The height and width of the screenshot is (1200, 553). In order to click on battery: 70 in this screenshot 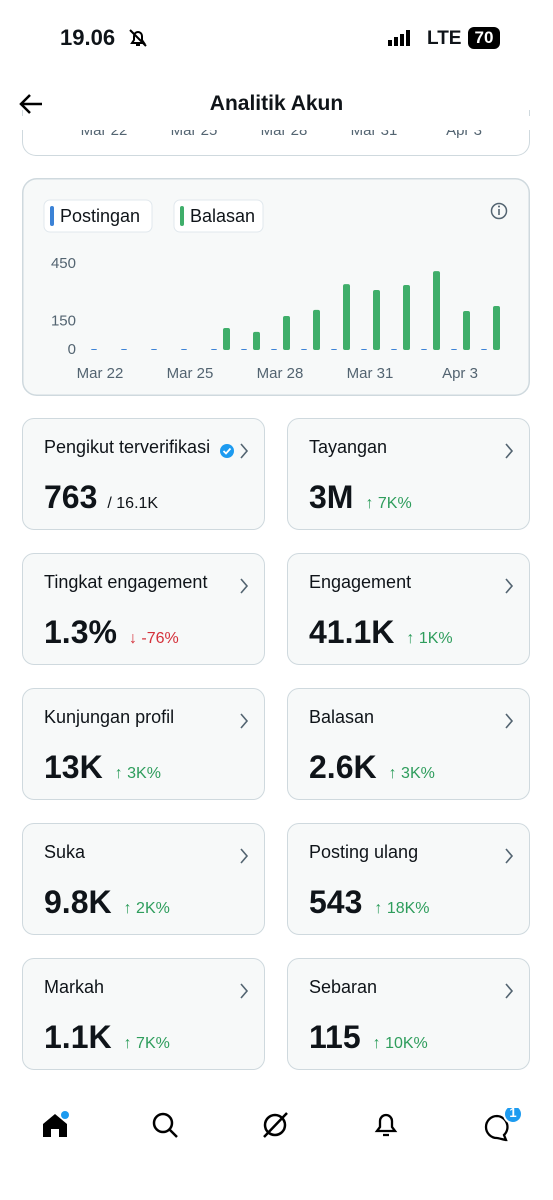, I will do `click(484, 38)`.